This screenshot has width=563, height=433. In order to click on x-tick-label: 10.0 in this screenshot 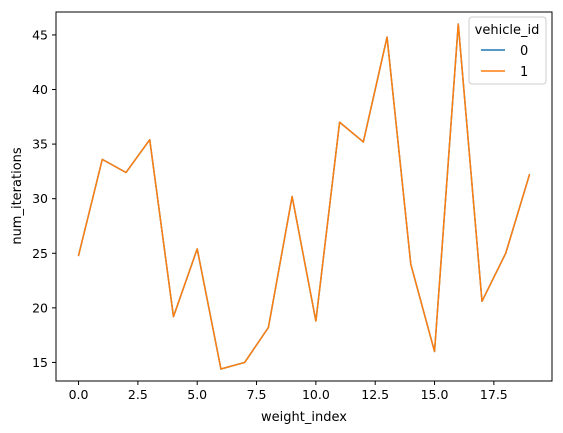, I will do `click(316, 394)`.